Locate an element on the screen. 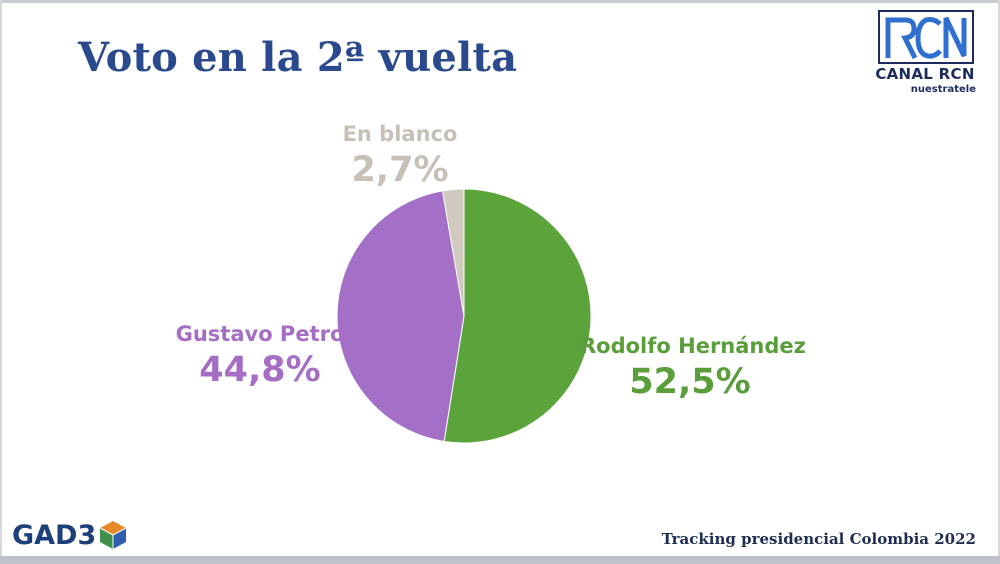 The width and height of the screenshot is (1000, 564). footer-caption: Tracking presidencial Colombia 2022 is located at coordinates (818, 539).